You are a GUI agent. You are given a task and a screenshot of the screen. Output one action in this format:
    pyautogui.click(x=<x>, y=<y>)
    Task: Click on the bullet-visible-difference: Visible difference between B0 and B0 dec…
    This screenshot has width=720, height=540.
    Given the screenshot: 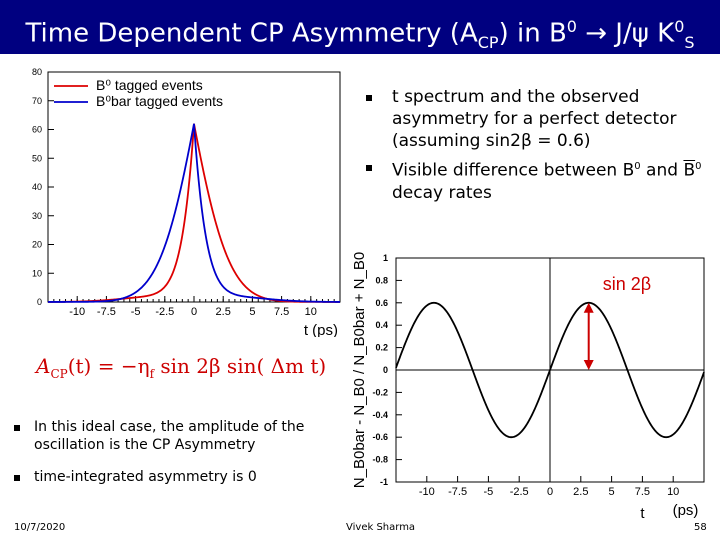 What is the action you would take?
    pyautogui.click(x=536, y=180)
    